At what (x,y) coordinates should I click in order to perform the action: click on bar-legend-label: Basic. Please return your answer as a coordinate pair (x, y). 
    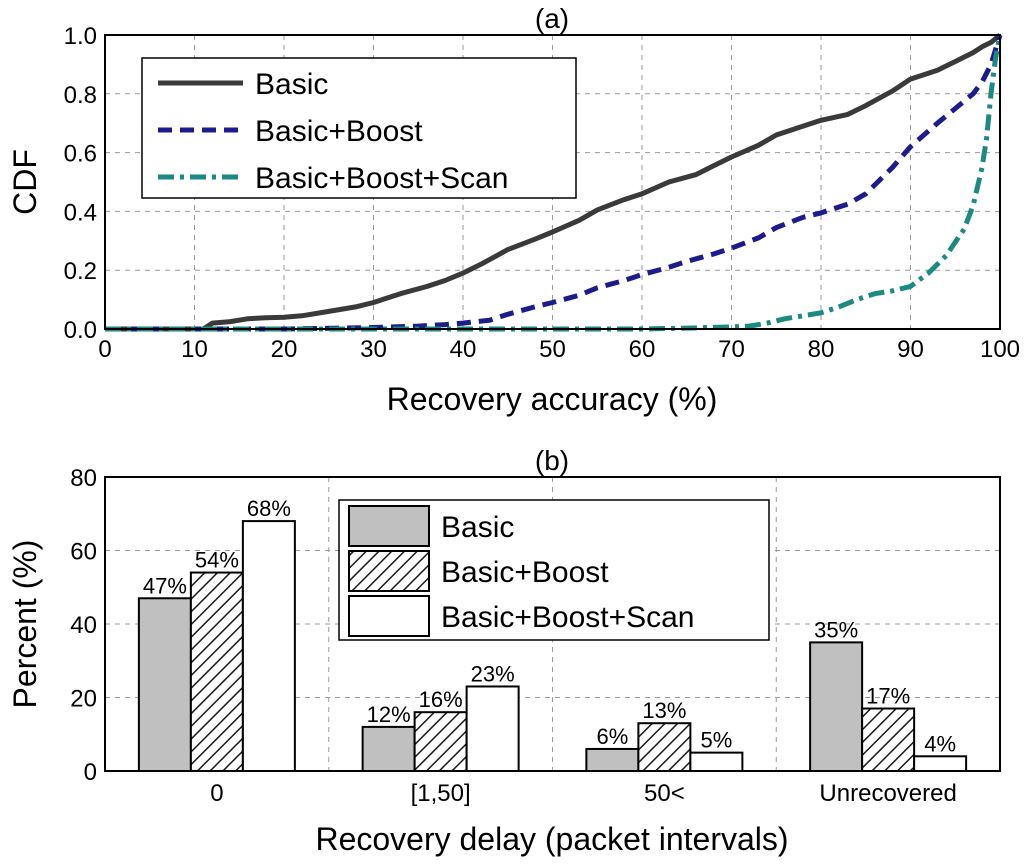
    Looking at the image, I should click on (477, 527).